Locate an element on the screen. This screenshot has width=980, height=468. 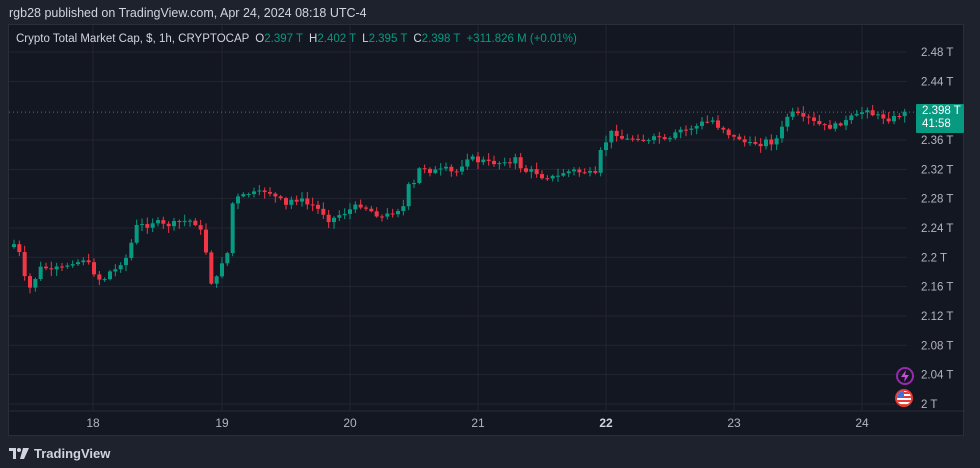
change-value: +311.826 M (+0.01%) is located at coordinates (521, 39).